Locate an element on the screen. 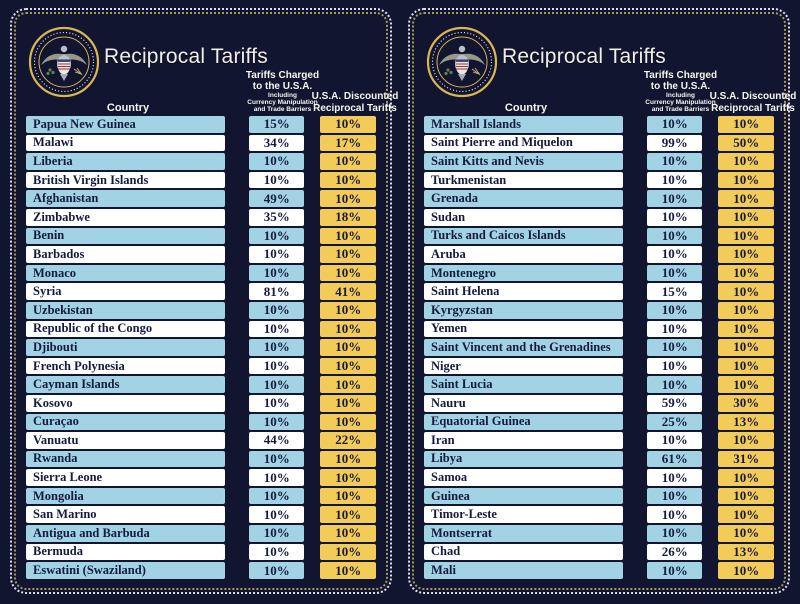  table-row: Turkmenistan 10% 10% is located at coordinates (599, 180).